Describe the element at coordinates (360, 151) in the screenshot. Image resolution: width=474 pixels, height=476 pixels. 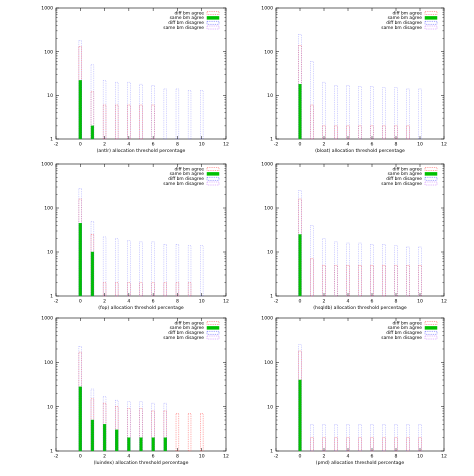
I see `x-axis-label: (bloat) allocation threshold percentage` at that location.